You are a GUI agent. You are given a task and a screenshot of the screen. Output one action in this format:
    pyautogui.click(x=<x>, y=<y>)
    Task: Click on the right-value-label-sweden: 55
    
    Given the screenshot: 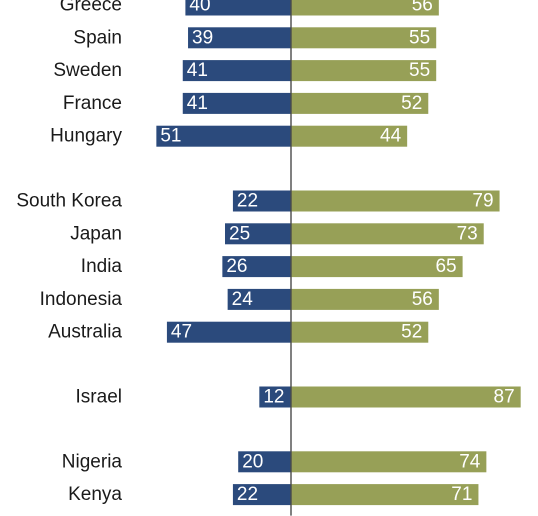 What is the action you would take?
    pyautogui.click(x=419, y=70)
    